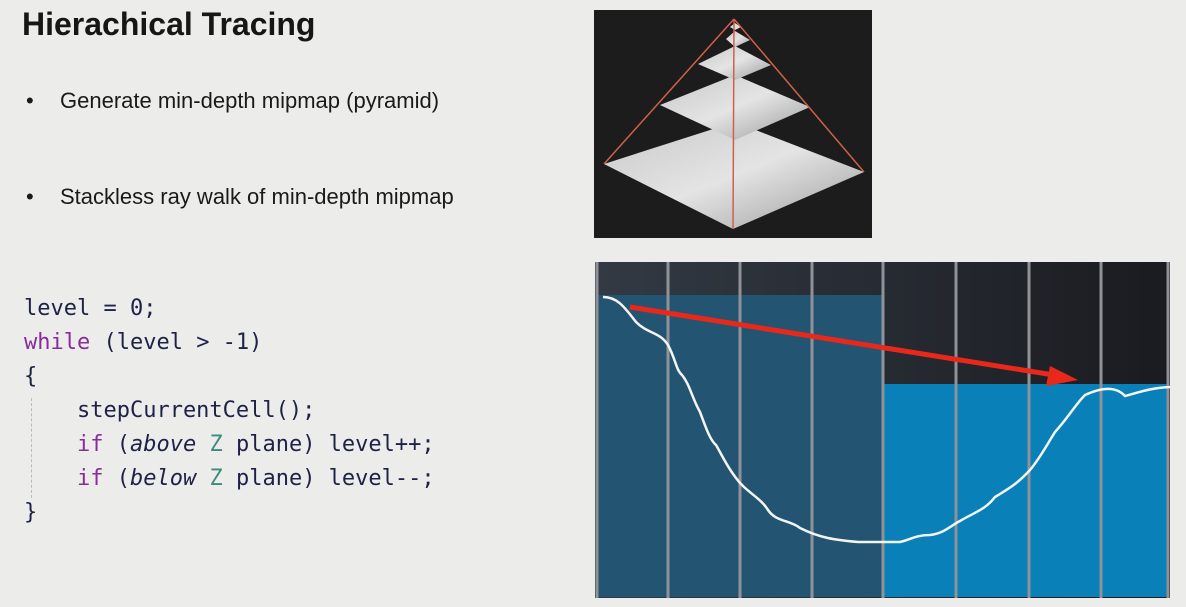 The image size is (1186, 607). What do you see at coordinates (853, 345) in the screenshot?
I see `ray-arrow` at bounding box center [853, 345].